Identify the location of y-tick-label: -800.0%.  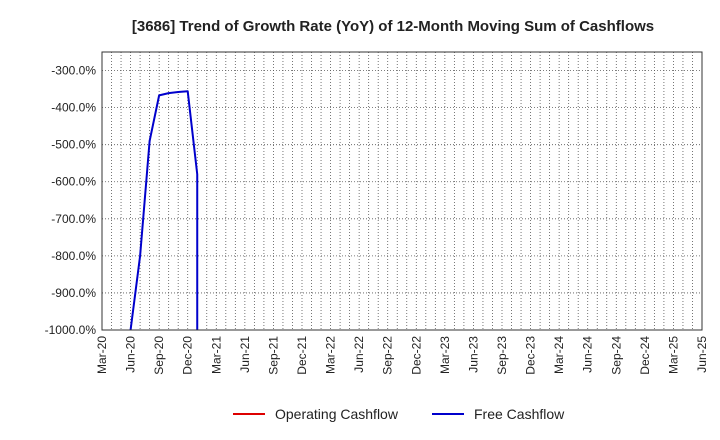
(73, 256).